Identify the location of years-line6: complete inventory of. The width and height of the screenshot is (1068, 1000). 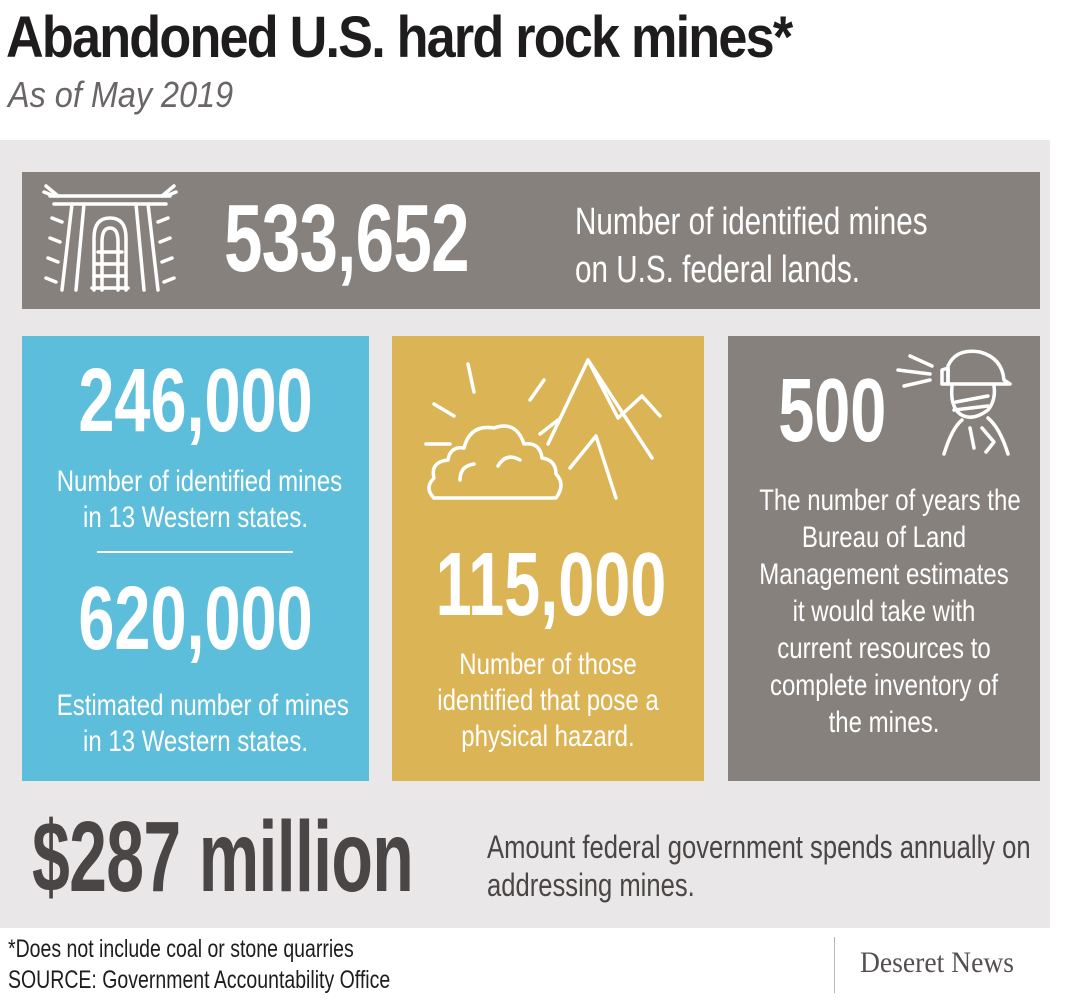
(884, 685).